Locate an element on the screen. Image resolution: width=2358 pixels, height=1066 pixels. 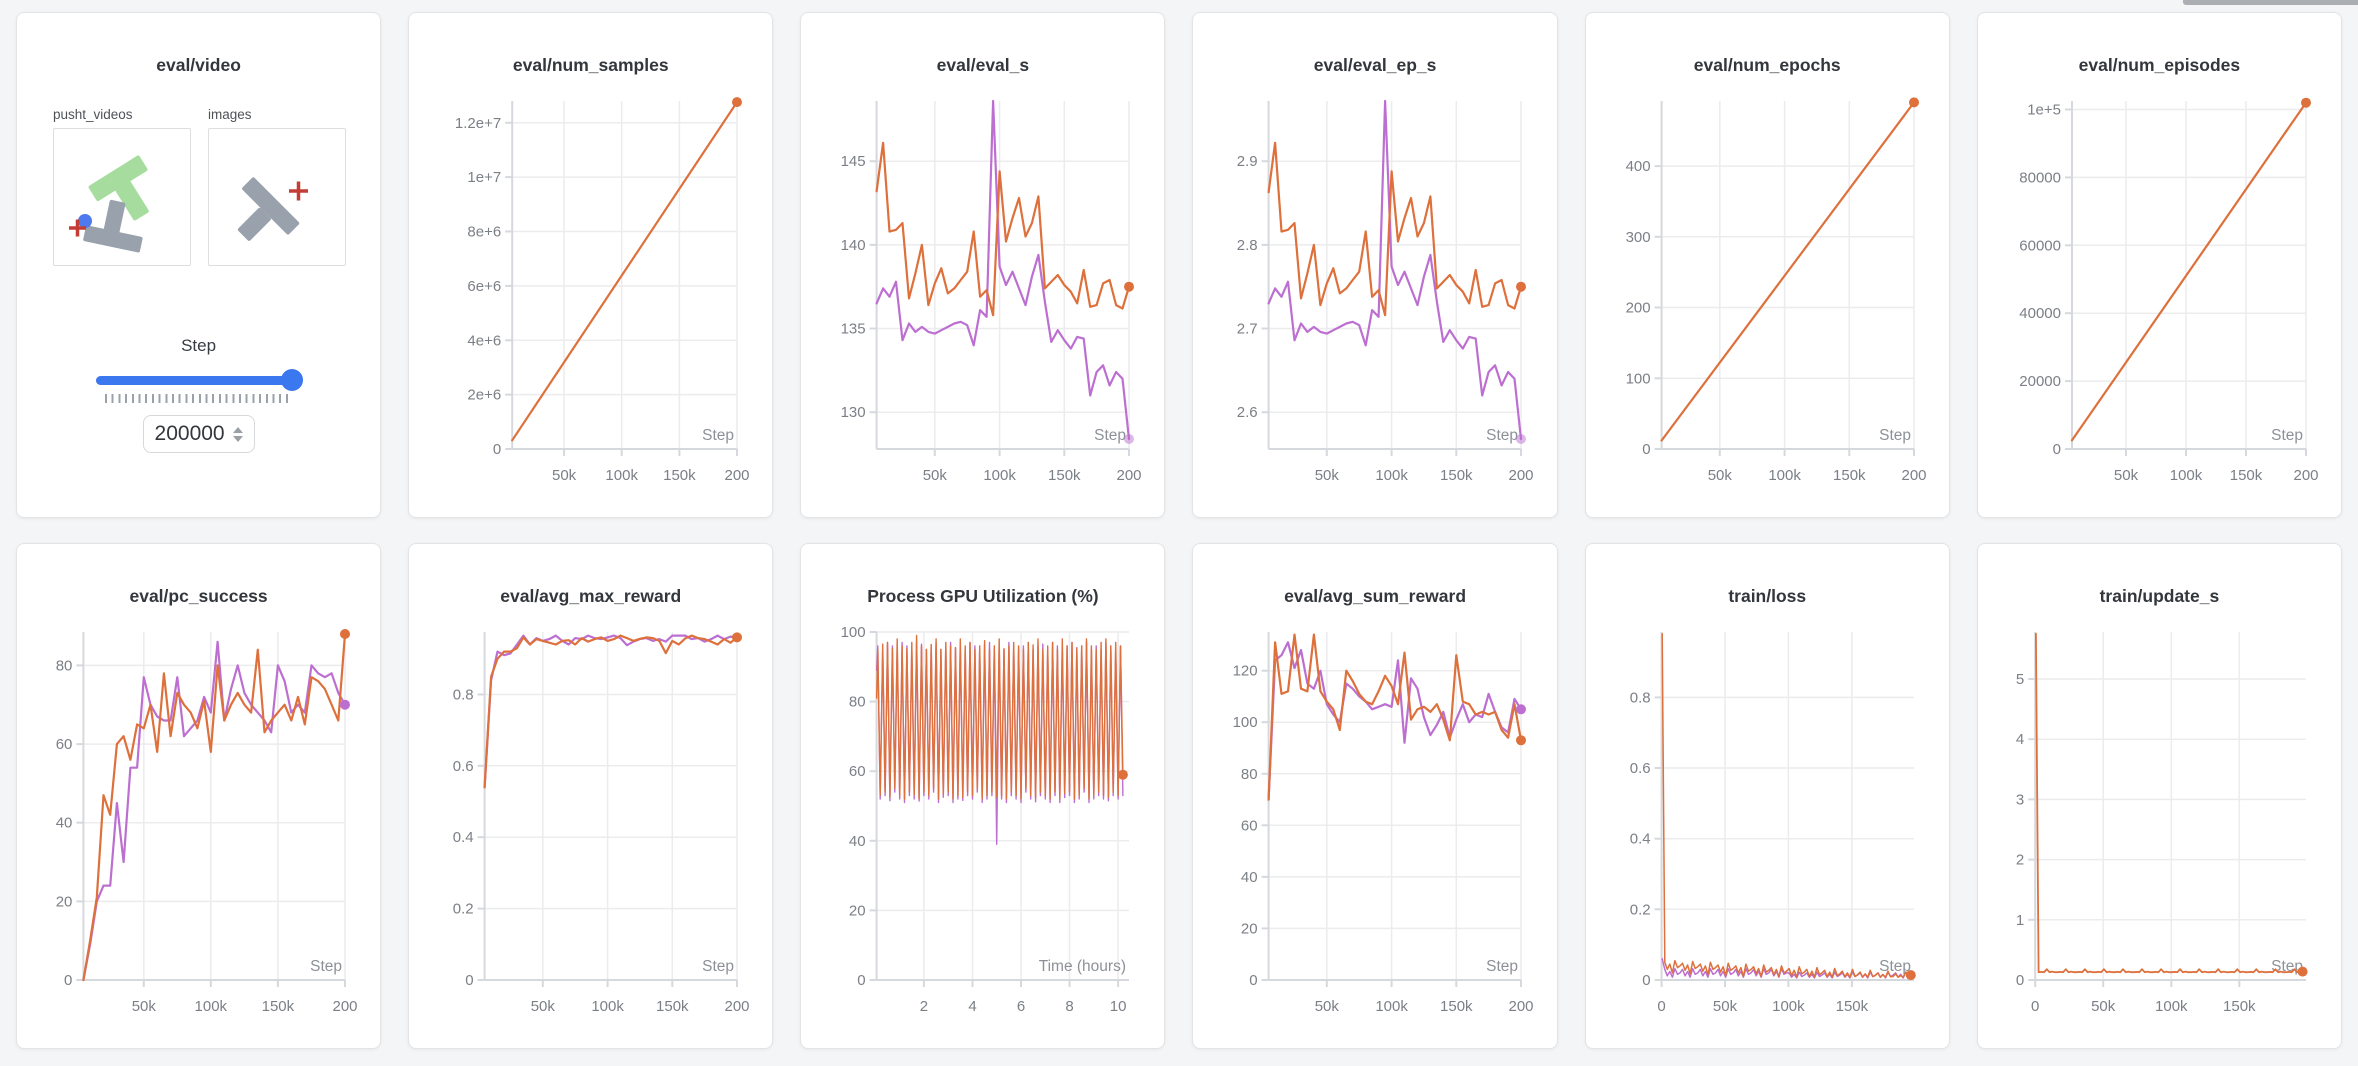
media-thumbnail-pusht-videos is located at coordinates (122, 197).